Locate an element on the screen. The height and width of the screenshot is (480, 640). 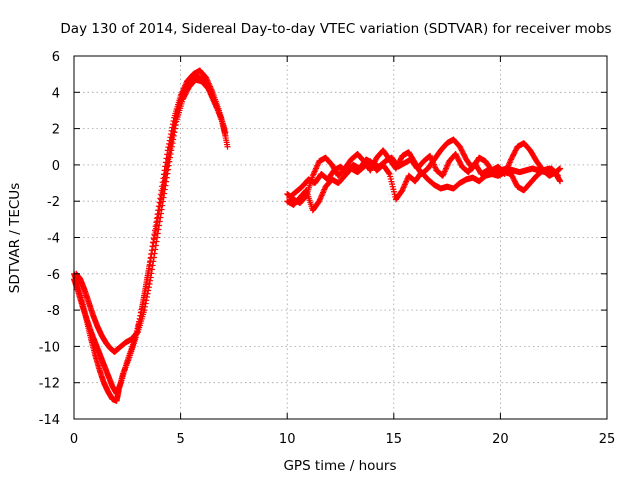
y-tick-label: -2 is located at coordinates (53, 202).